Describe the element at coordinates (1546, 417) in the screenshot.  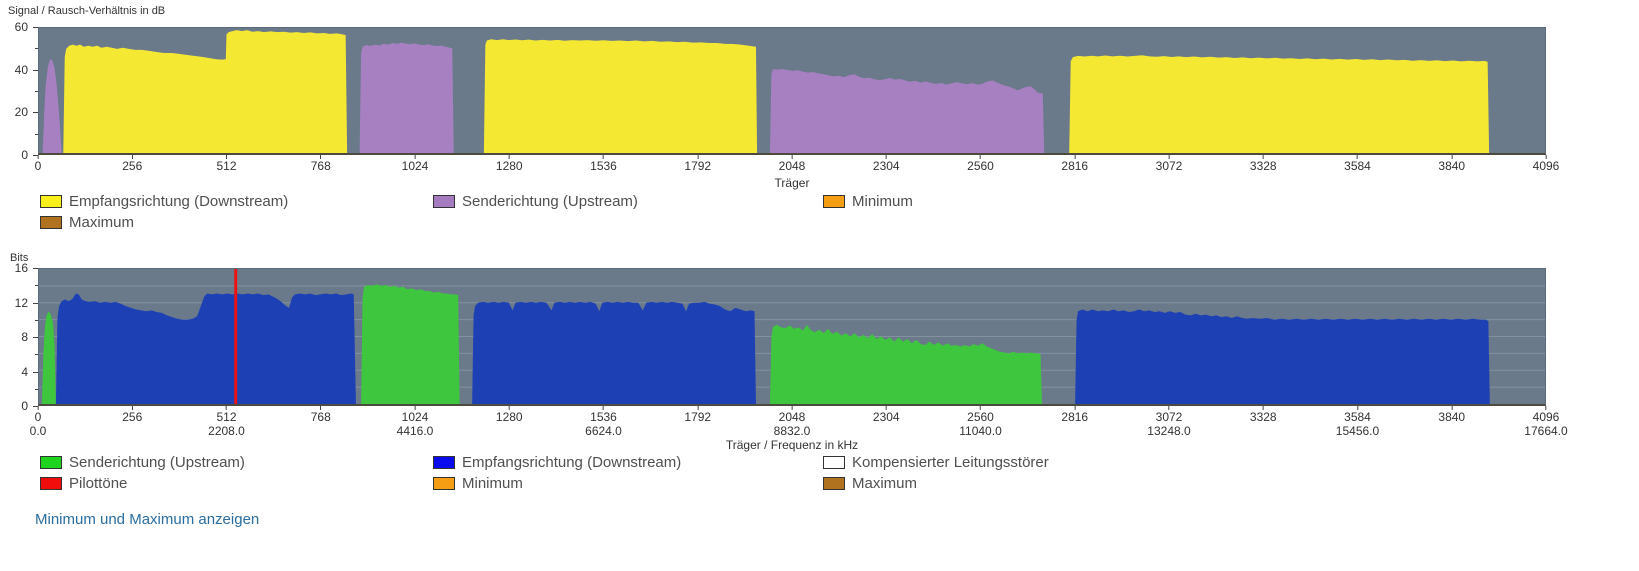
I see `x-tick-label: 4096` at that location.